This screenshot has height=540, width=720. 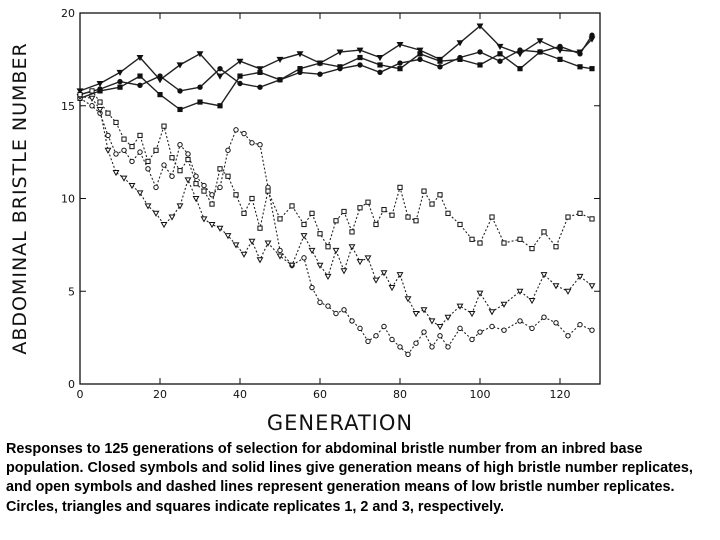 I want to click on x-tick-label: 20, so click(x=160, y=394).